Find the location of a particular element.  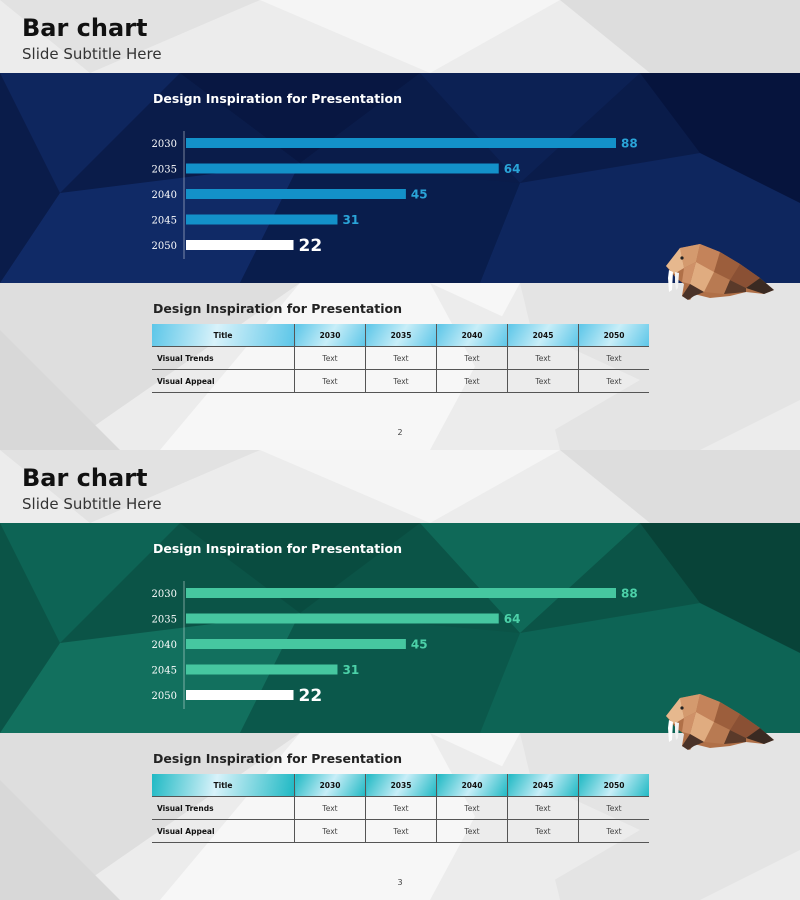

page-number: 3 is located at coordinates (400, 882).